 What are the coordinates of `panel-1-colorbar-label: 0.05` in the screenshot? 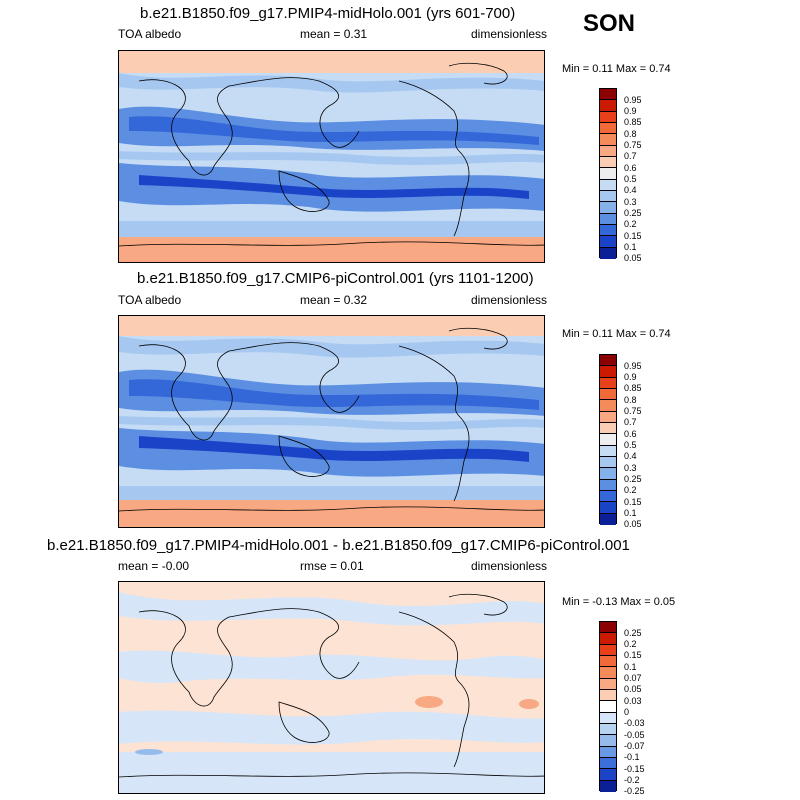 It's located at (633, 258).